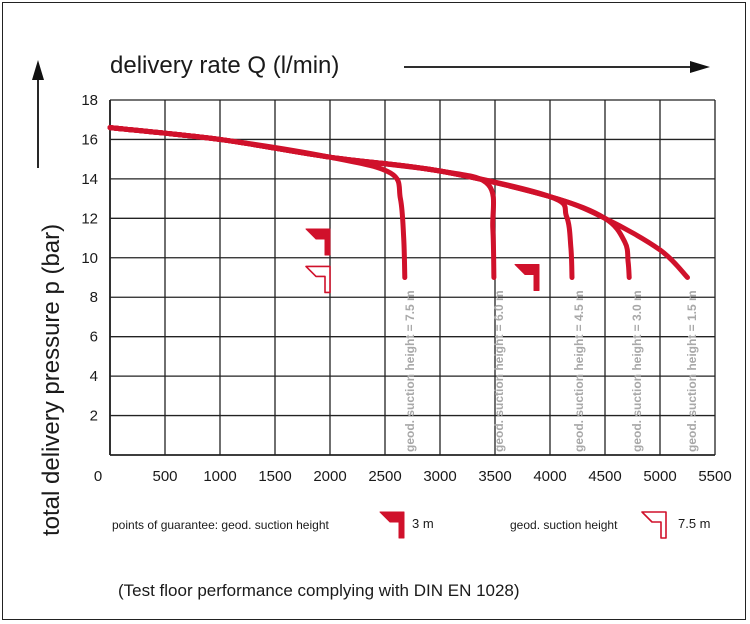 The width and height of the screenshot is (750, 624). What do you see at coordinates (219, 476) in the screenshot?
I see `x-tick-label: 1000` at bounding box center [219, 476].